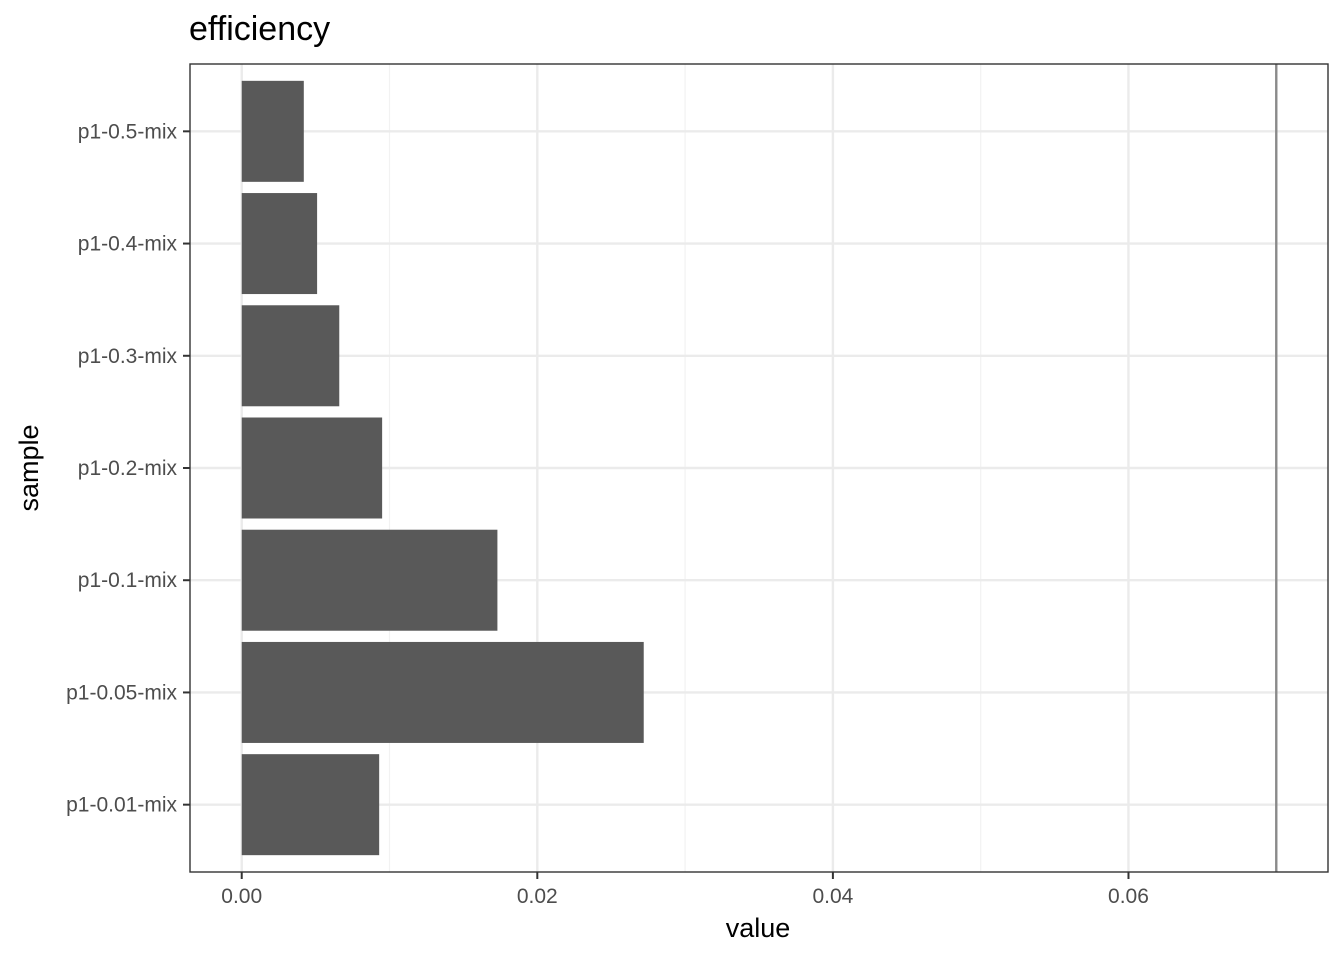 This screenshot has height=960, width=1344. Describe the element at coordinates (128, 356) in the screenshot. I see `y-tick-label: p1-0.3-mix` at that location.